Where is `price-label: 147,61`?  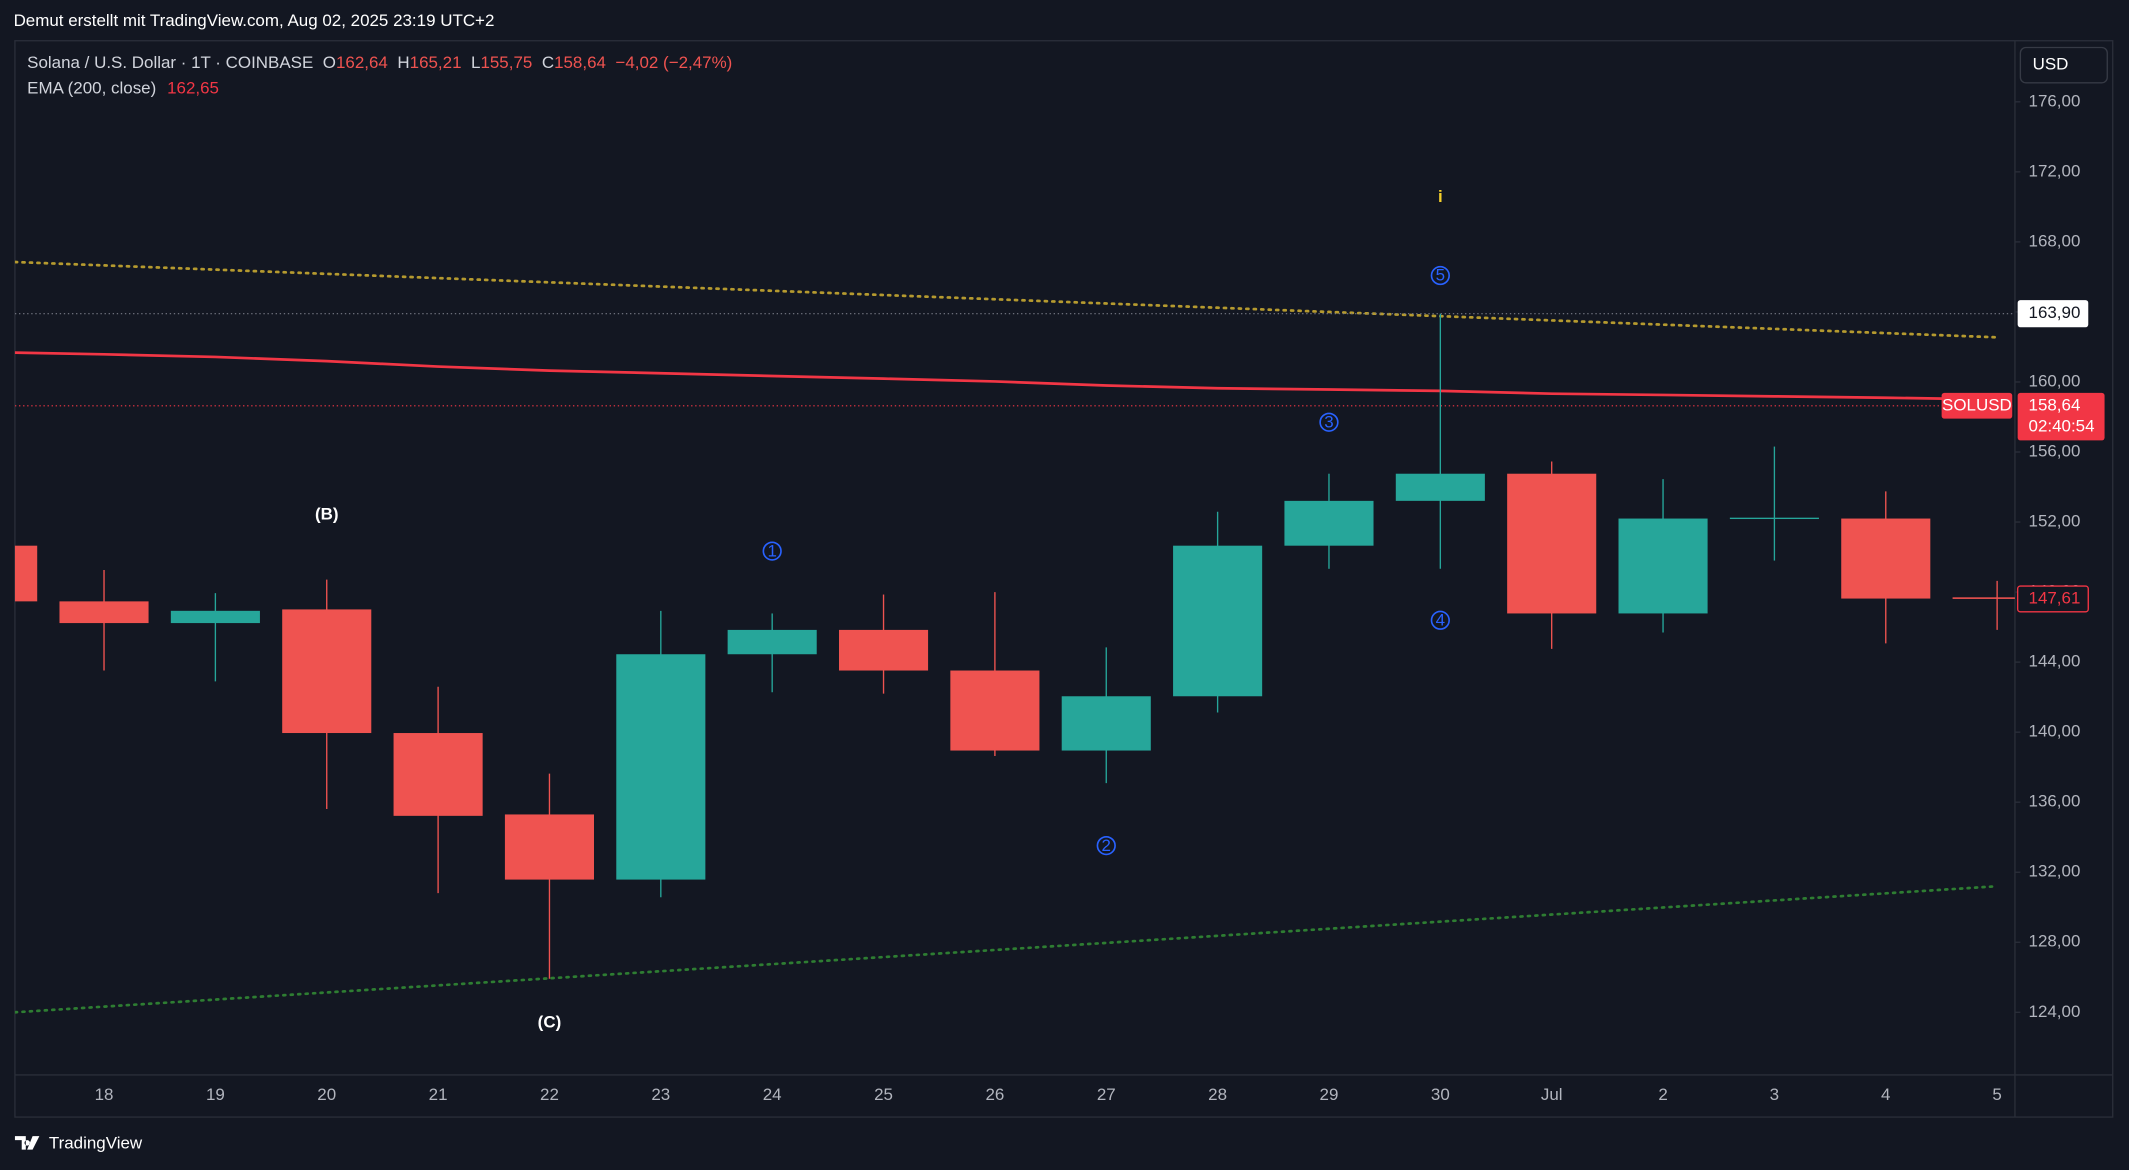 price-label: 147,61 is located at coordinates (2055, 597).